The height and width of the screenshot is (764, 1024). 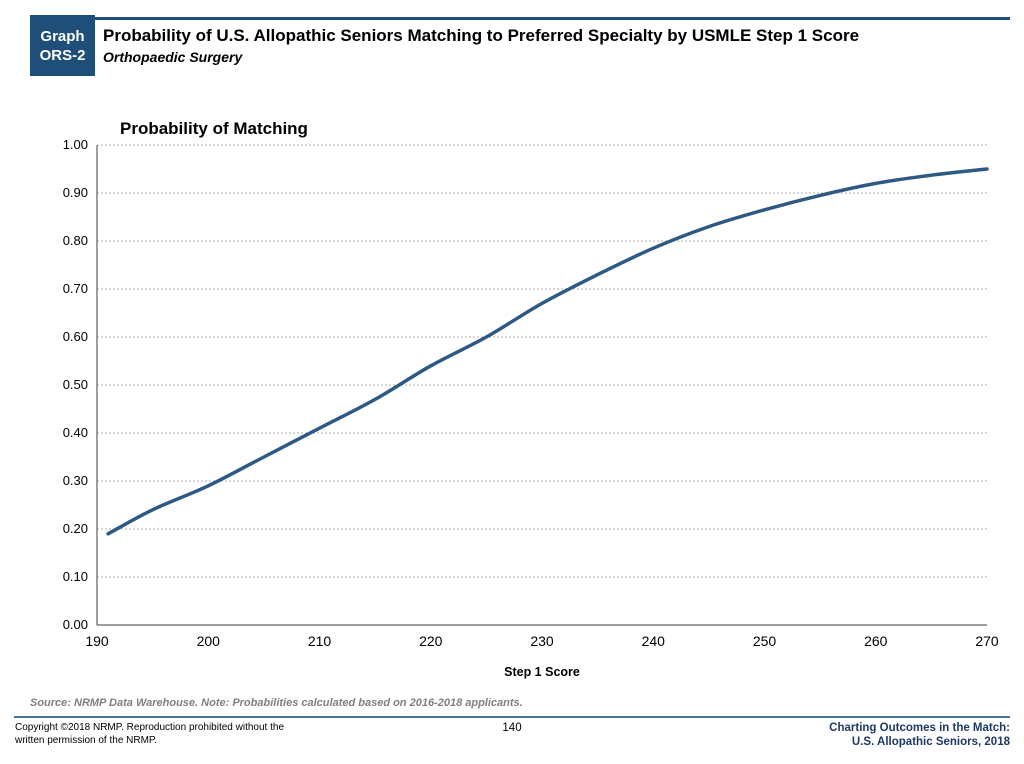 What do you see at coordinates (208, 641) in the screenshot?
I see `x-axis-label: 200` at bounding box center [208, 641].